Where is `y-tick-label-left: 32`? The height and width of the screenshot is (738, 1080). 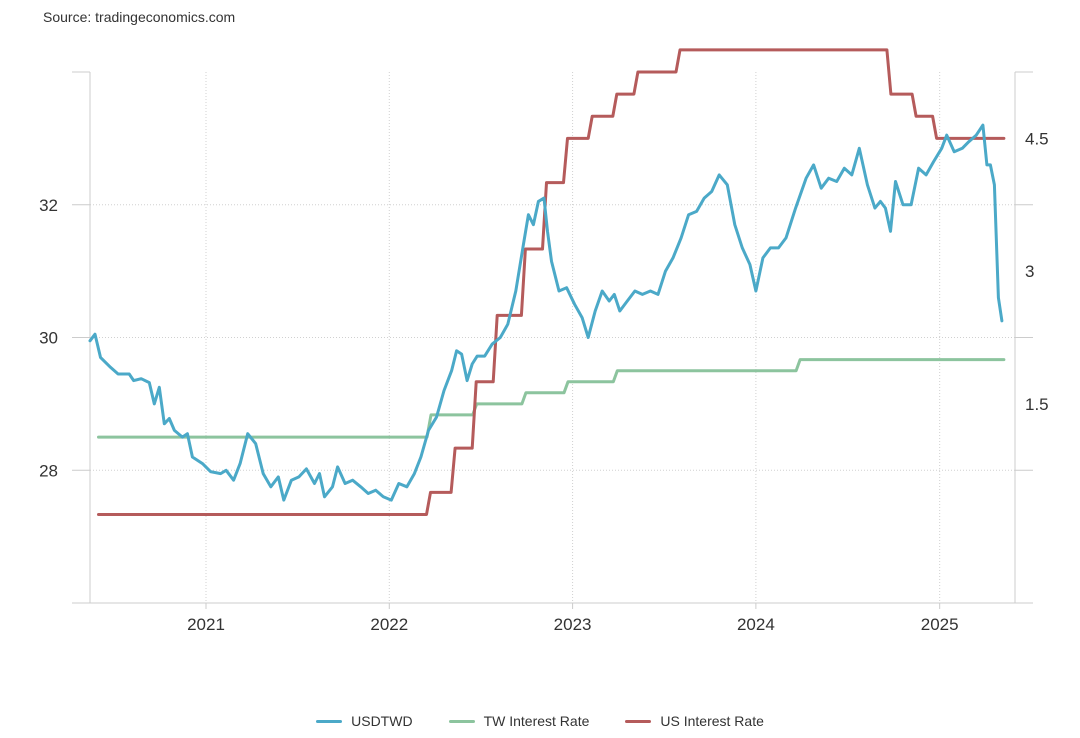
y-tick-label-left: 32 is located at coordinates (48, 205).